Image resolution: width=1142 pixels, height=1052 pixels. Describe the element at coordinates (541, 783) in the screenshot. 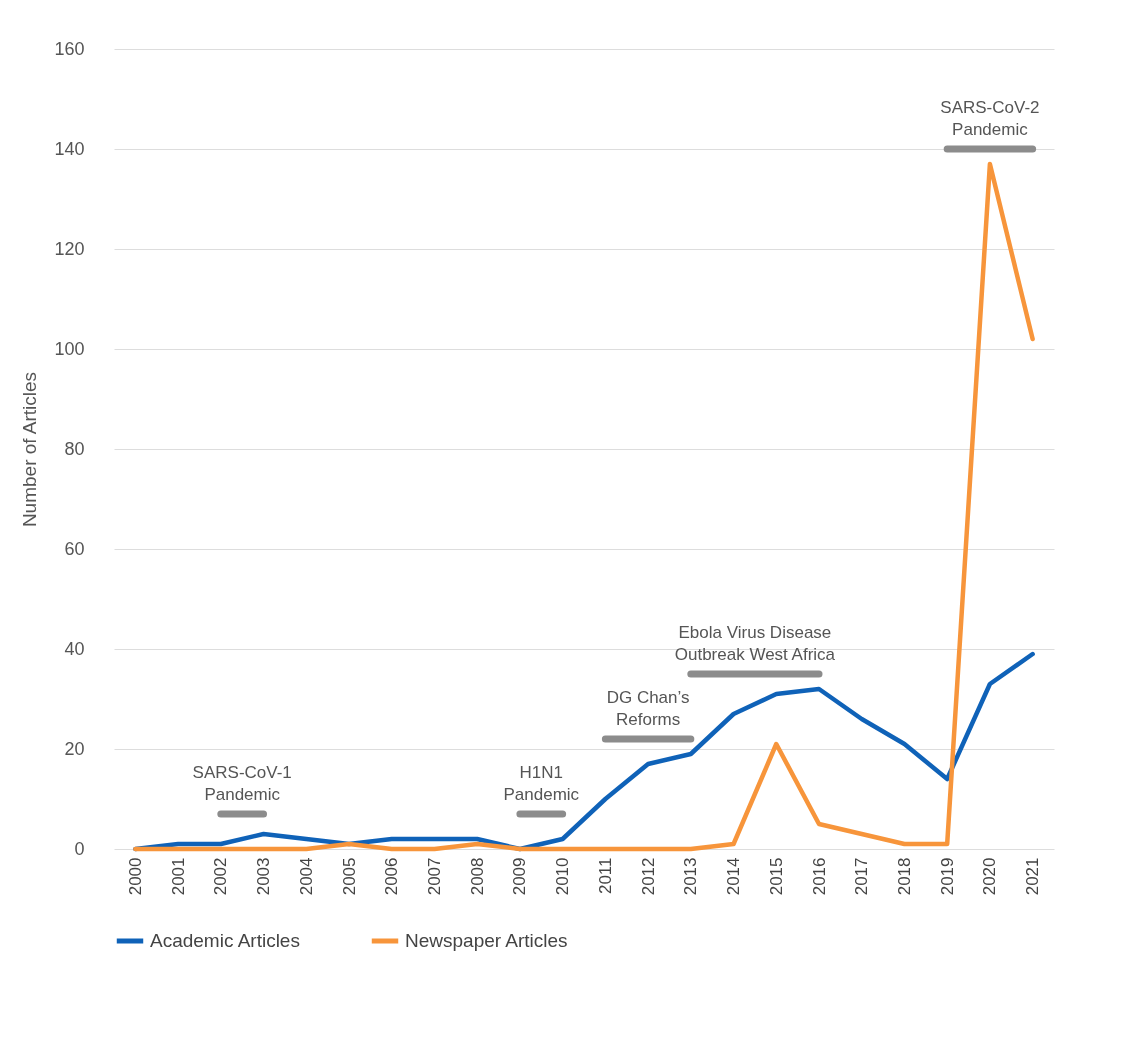

I see `annotation: H1N1 Pandemic` at that location.